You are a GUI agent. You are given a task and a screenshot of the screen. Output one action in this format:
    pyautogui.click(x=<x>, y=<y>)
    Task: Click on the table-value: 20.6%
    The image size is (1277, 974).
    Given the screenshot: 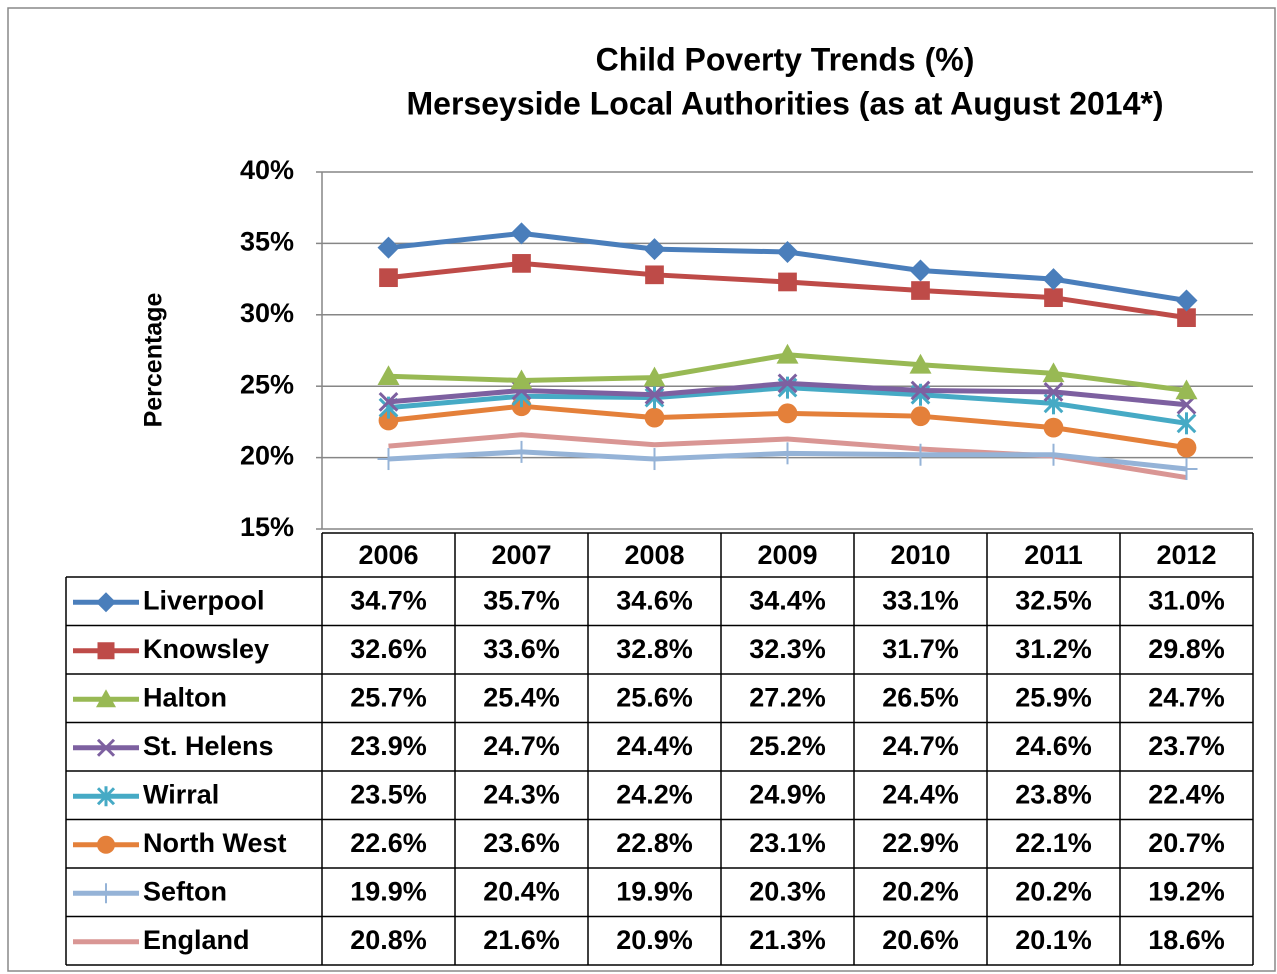 What is the action you would take?
    pyautogui.click(x=920, y=940)
    